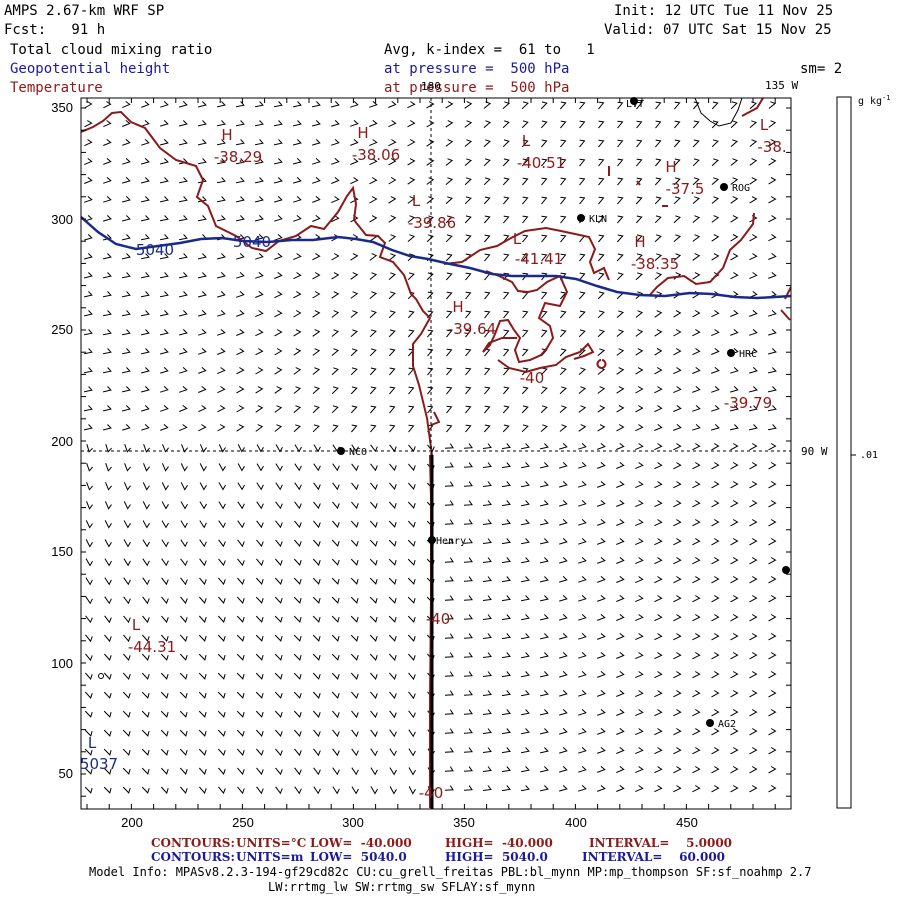 The image size is (900, 900). What do you see at coordinates (634, 101) in the screenshot?
I see `station-dot-lvt` at bounding box center [634, 101].